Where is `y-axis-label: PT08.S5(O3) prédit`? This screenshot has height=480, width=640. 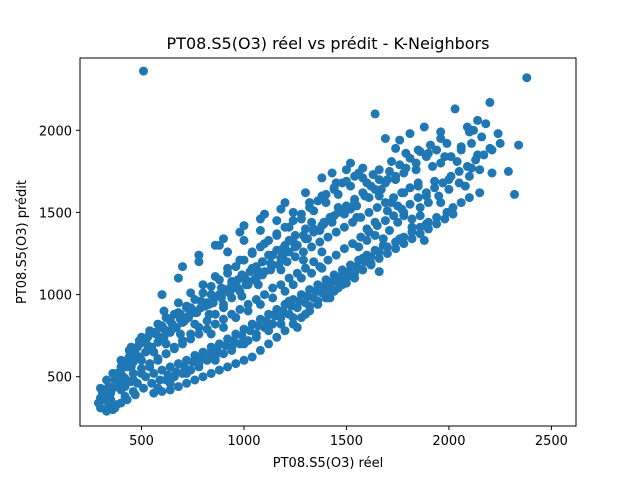 y-axis-label: PT08.S5(O3) prédit is located at coordinates (22, 242).